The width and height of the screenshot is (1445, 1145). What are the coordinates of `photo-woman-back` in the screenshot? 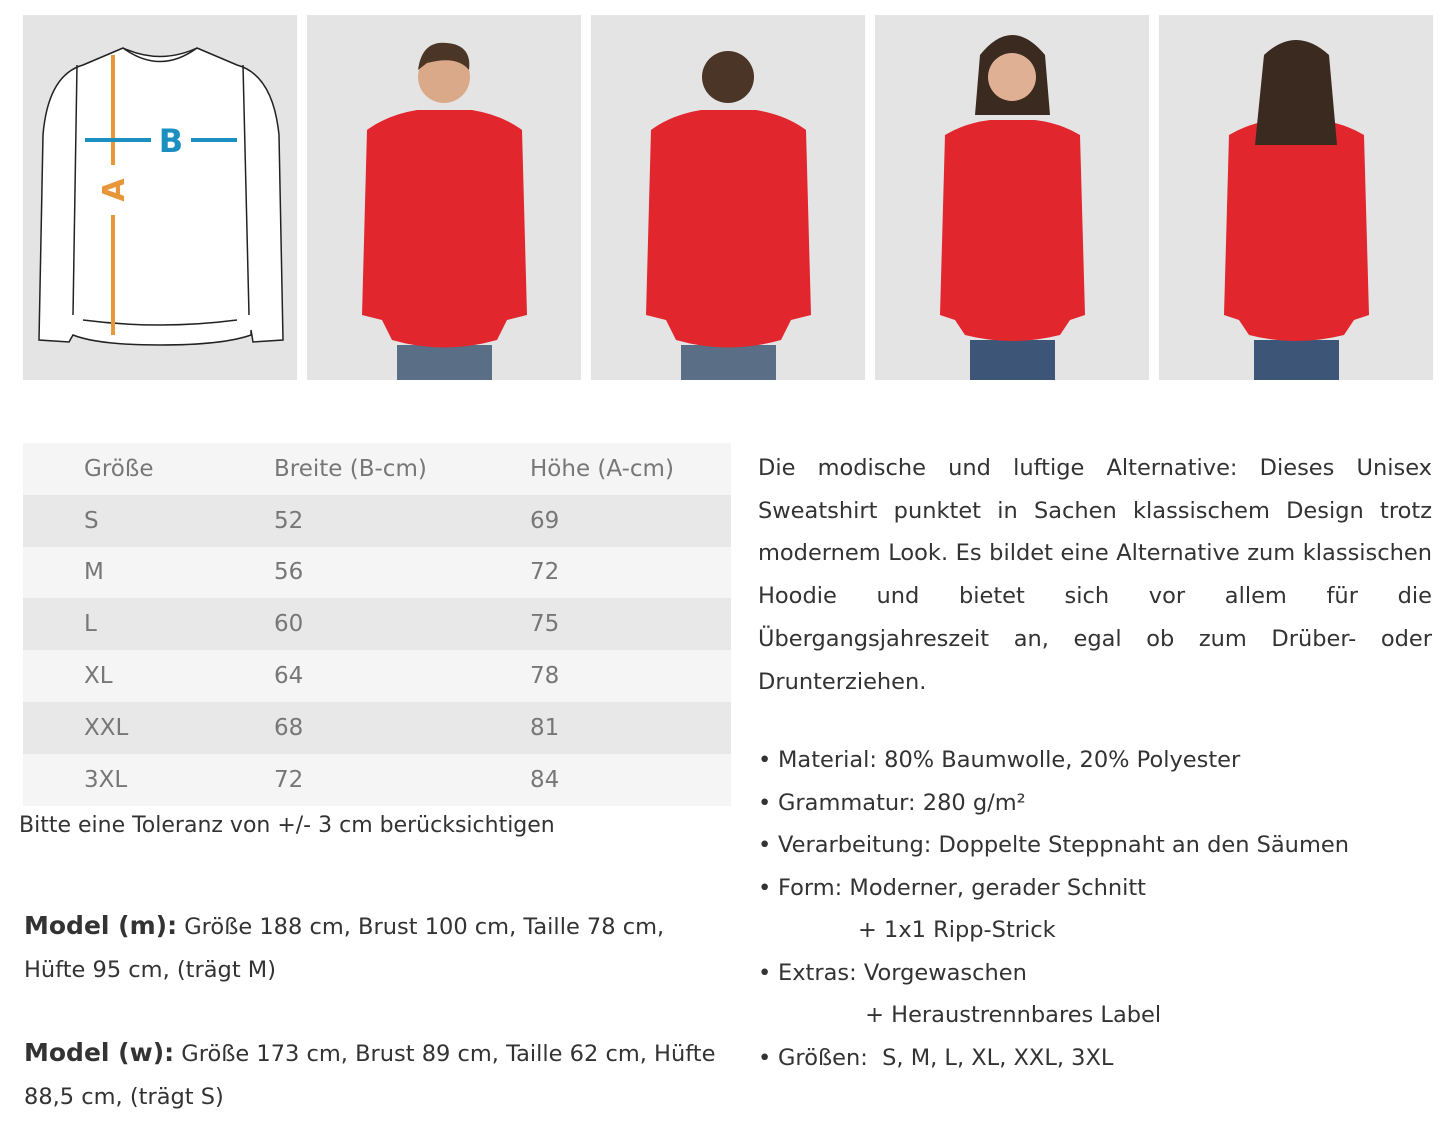 It's located at (1296, 197).